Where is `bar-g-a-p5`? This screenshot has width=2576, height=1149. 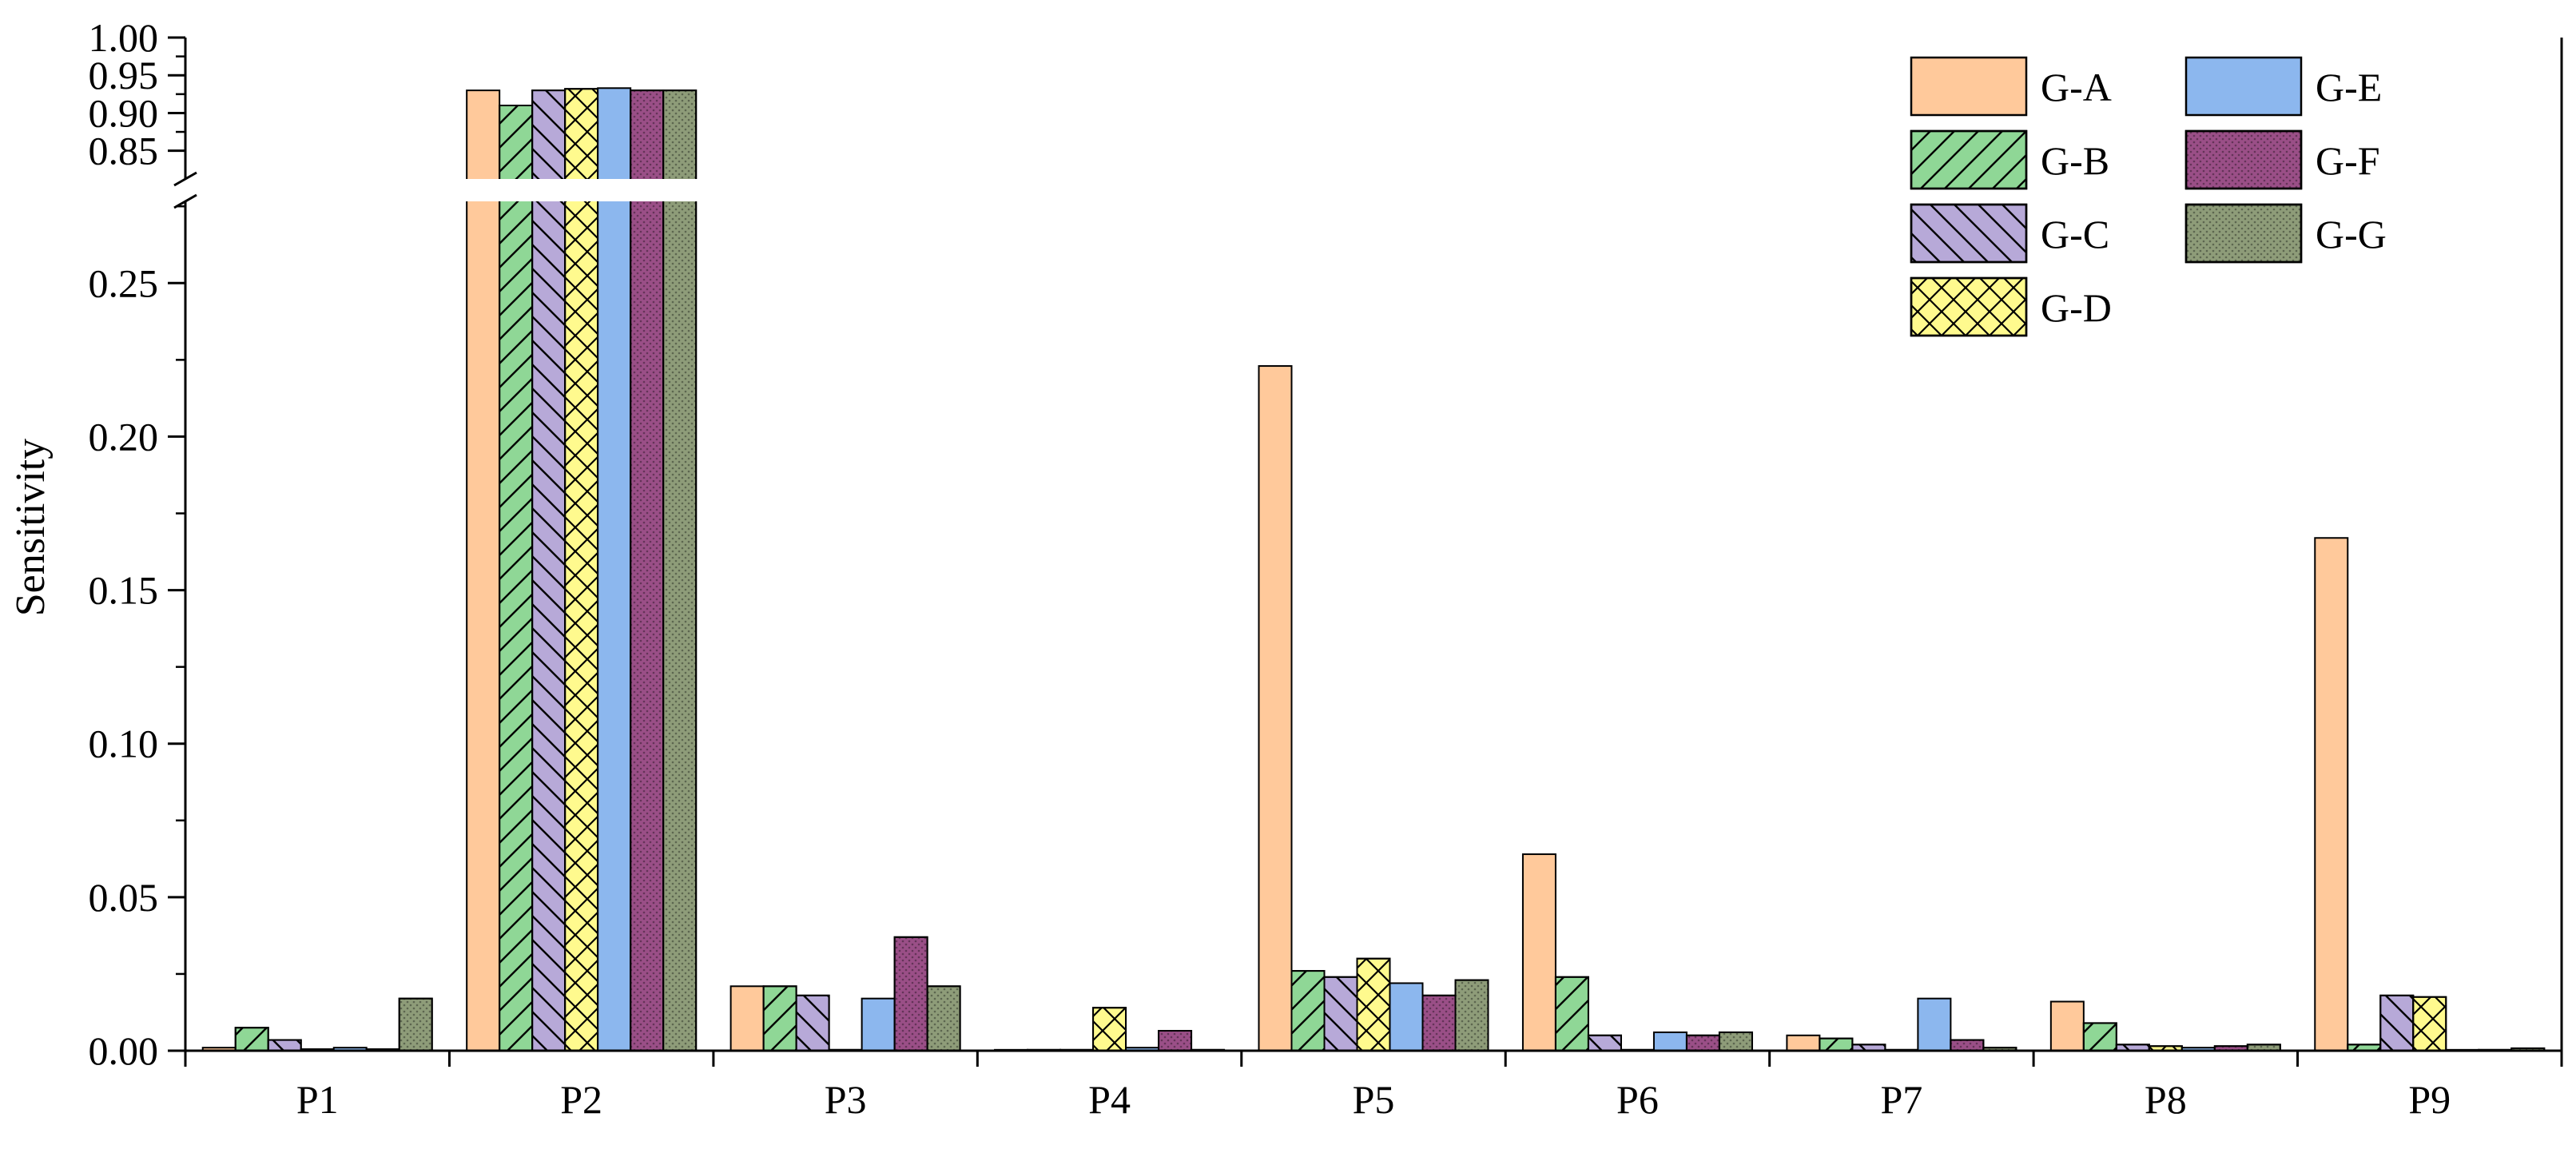 bar-g-a-p5 is located at coordinates (1275, 708).